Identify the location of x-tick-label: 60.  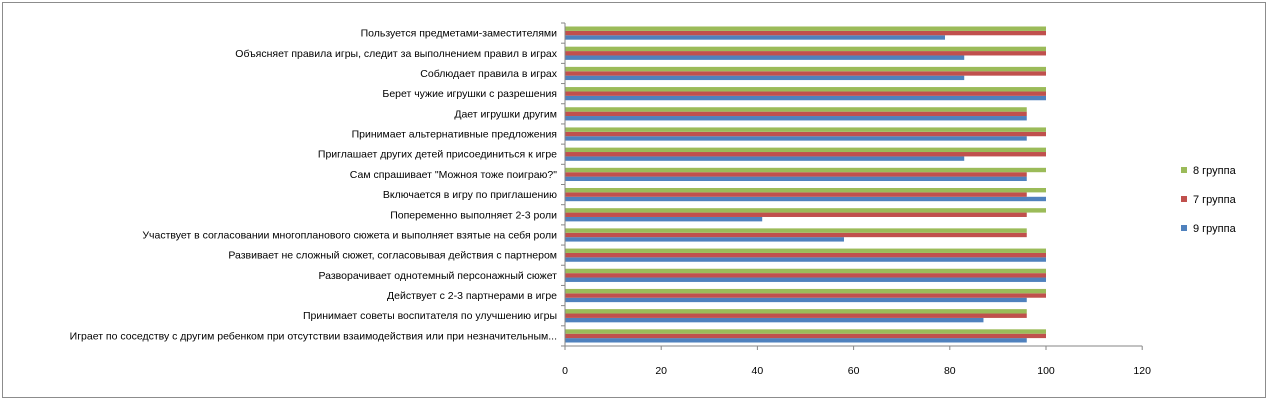
(854, 371).